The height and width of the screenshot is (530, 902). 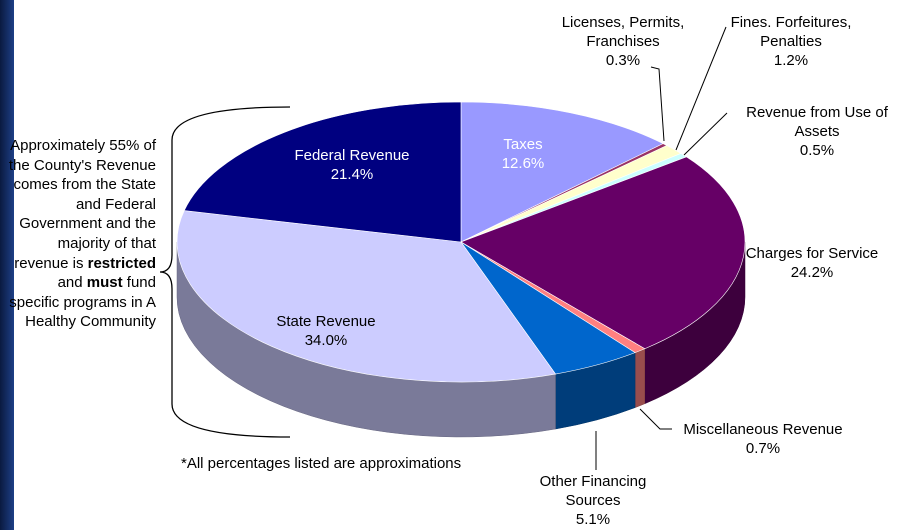 I want to click on value-label: 0.3%, so click(x=623, y=60).